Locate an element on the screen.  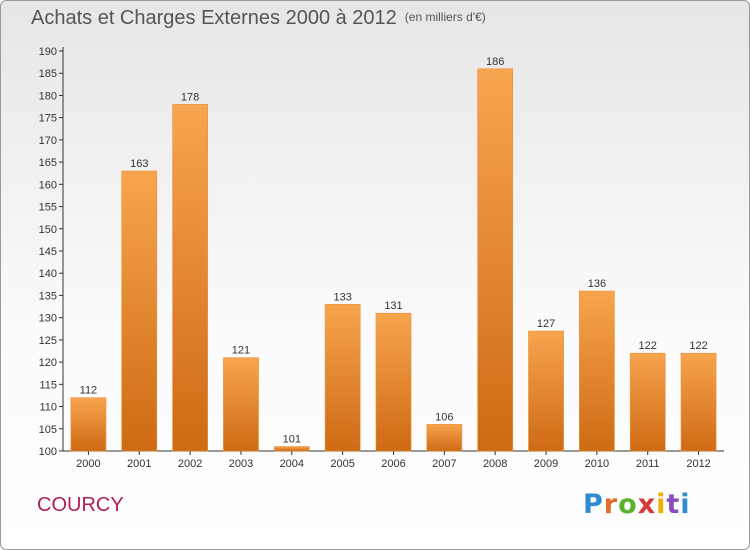
x-tick-label: 2004 is located at coordinates (292, 464).